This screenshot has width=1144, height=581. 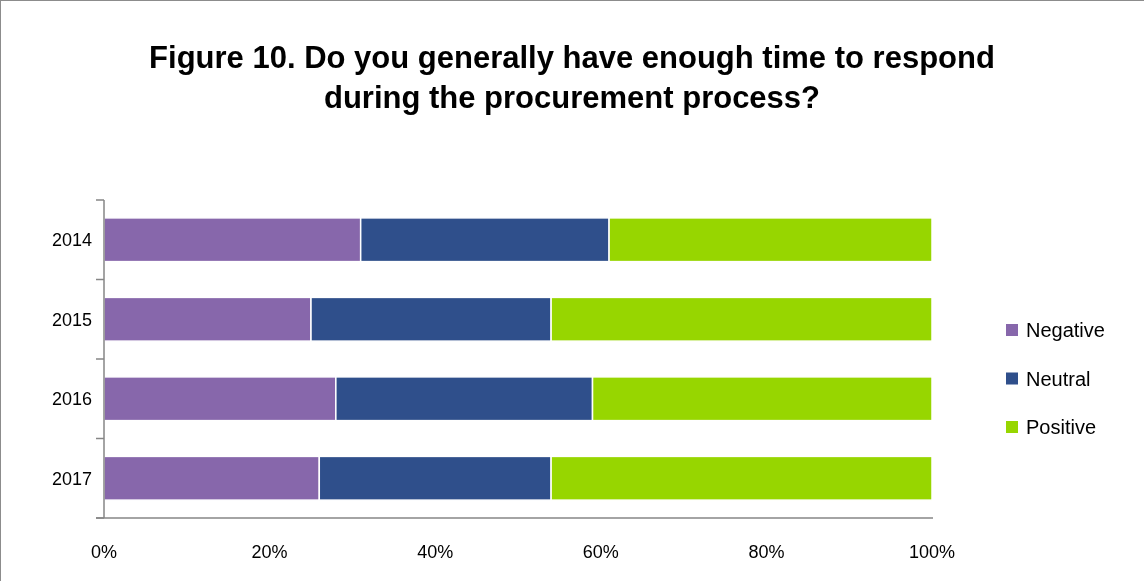 I want to click on y-tick-label: 2014, so click(x=71, y=240).